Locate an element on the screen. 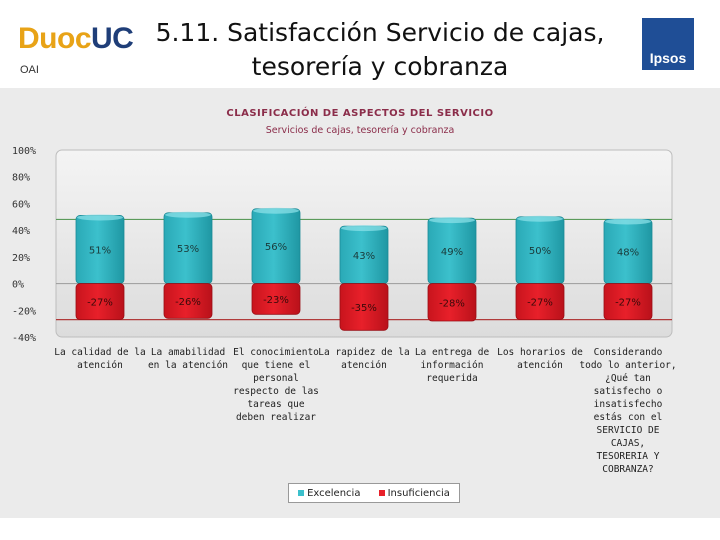  y-tick-label: 20% is located at coordinates (21, 258).